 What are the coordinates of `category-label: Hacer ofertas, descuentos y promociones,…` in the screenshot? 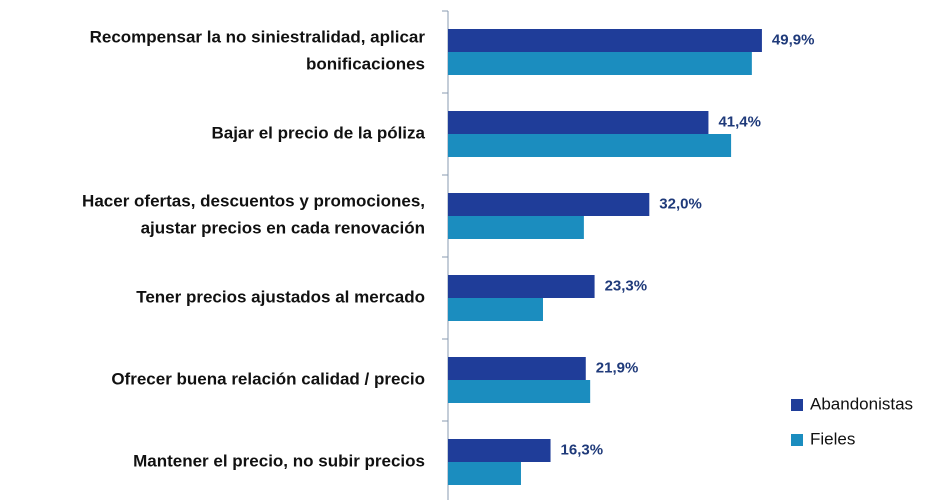 It's located at (253, 215).